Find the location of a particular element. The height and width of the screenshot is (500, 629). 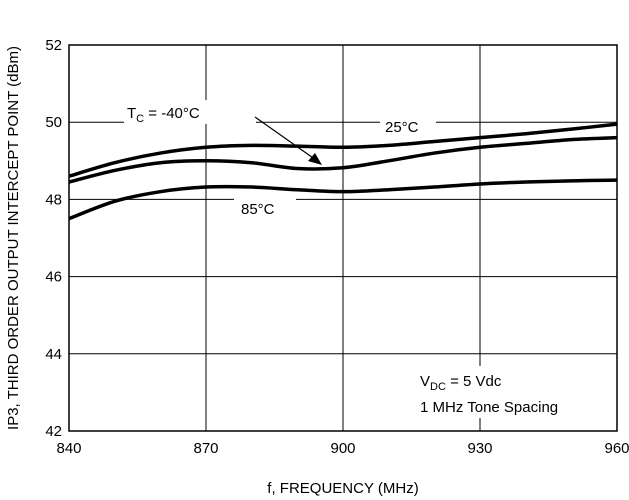

y-tick-label: 50 is located at coordinates (53, 122).